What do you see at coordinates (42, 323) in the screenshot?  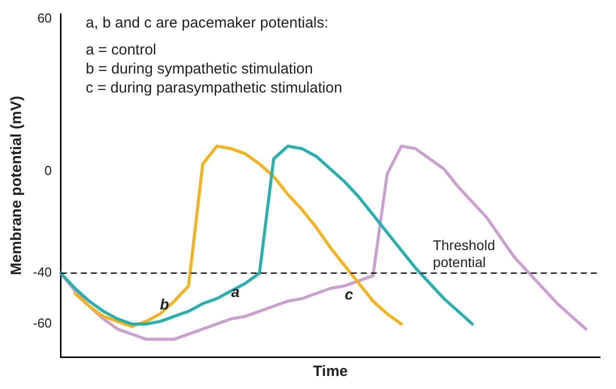 I see `y-tick-label: -60` at bounding box center [42, 323].